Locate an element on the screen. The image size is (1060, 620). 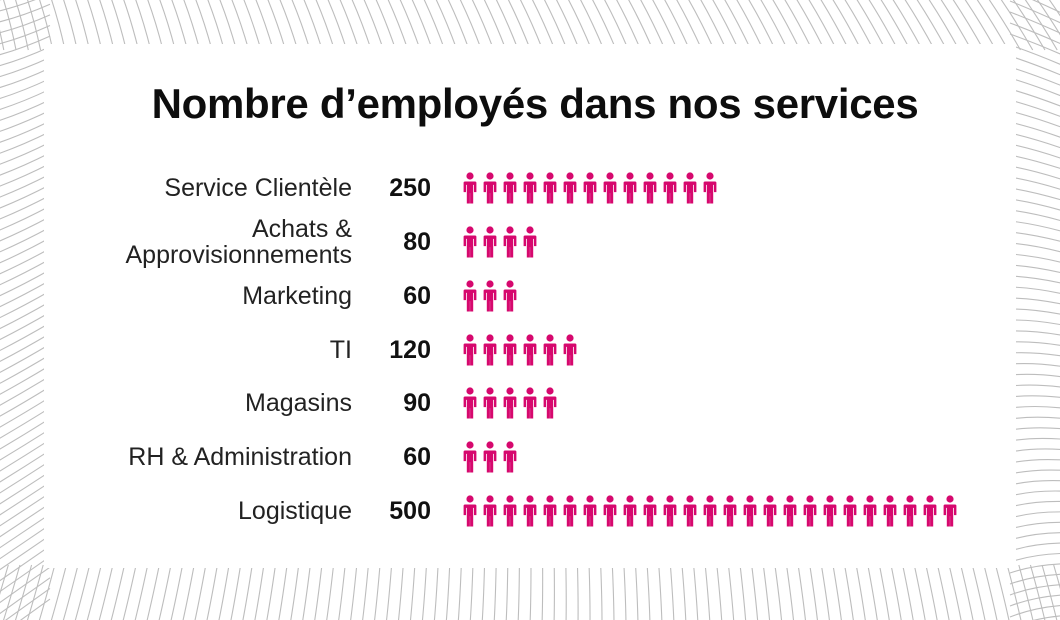
value-label: 80 is located at coordinates (417, 242).